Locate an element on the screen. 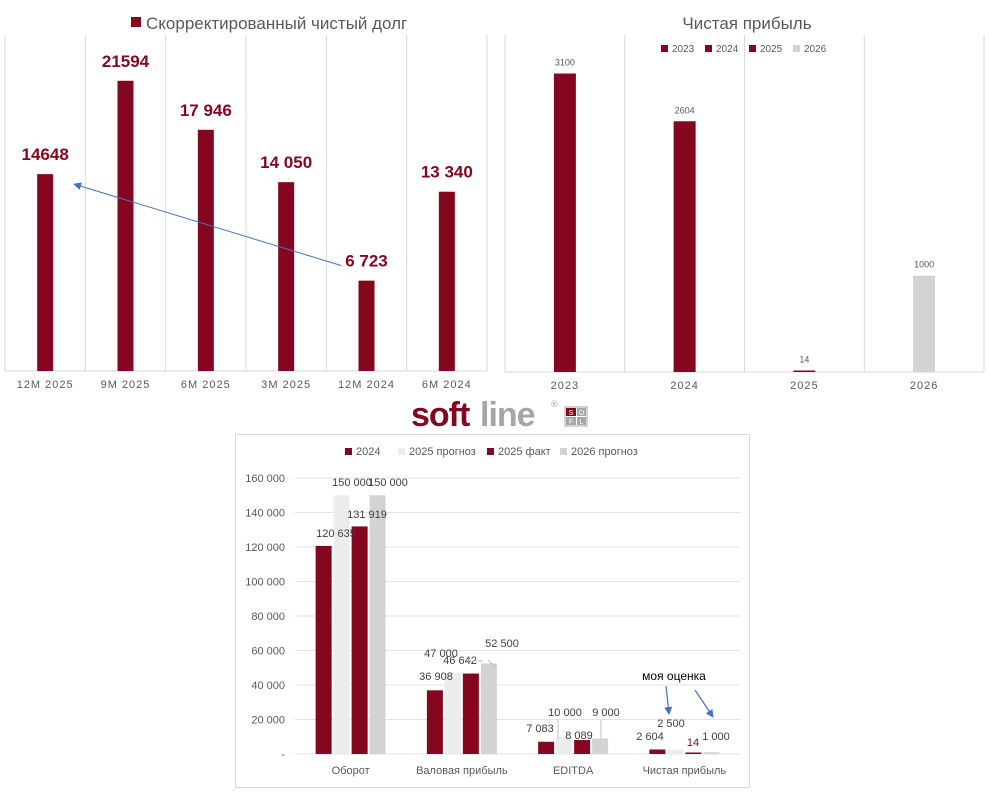 This screenshot has height=795, width=990. bar-2024 is located at coordinates (684, 246).